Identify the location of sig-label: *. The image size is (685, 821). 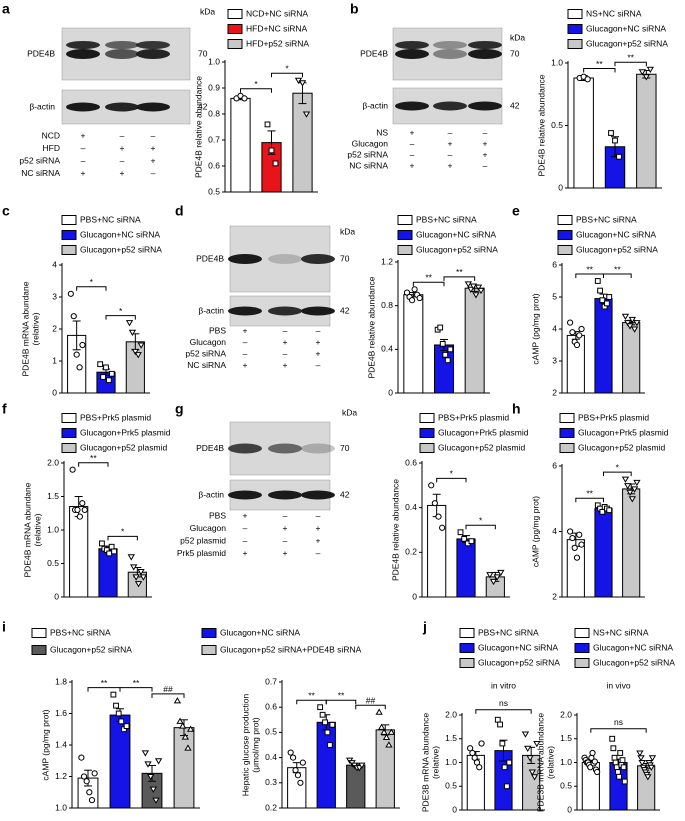
(287, 68).